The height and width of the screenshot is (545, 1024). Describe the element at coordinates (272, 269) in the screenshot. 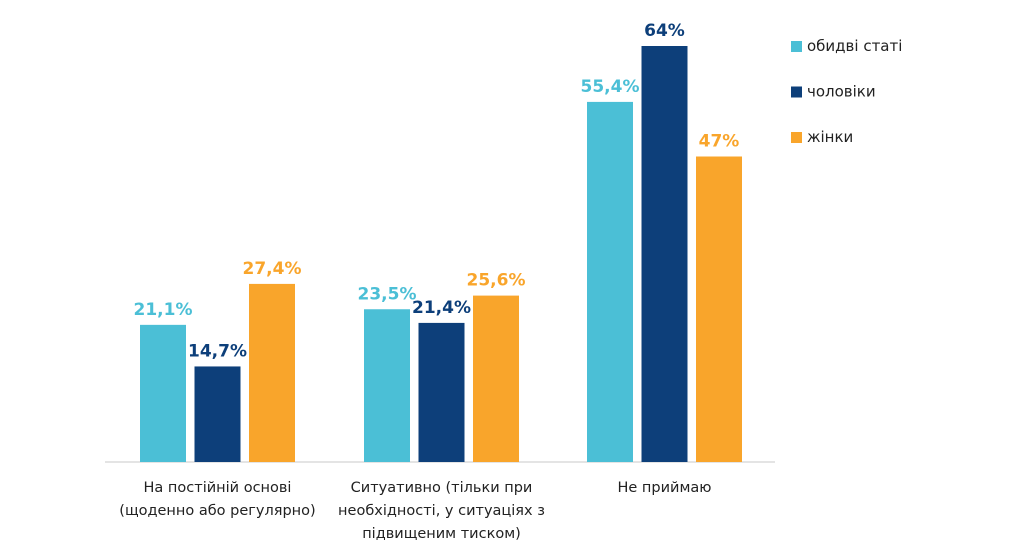

I see `data-label: 27,4%` at that location.